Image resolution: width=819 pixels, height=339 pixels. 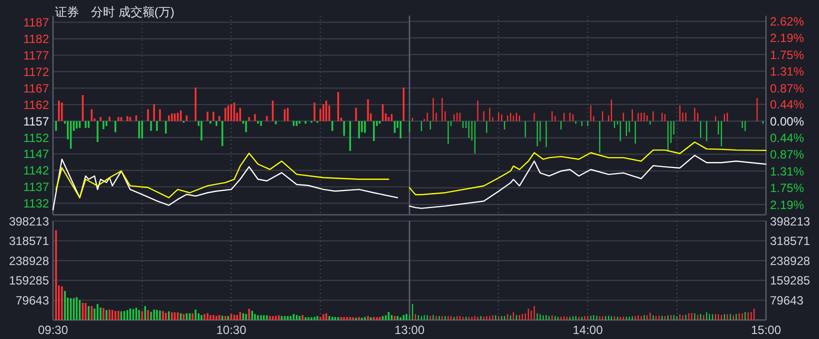 What do you see at coordinates (67, 12) in the screenshot?
I see `chart-title: 证券` at bounding box center [67, 12].